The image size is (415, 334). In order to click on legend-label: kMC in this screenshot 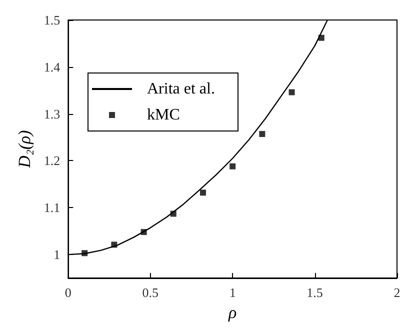, I will do `click(163, 115)`.